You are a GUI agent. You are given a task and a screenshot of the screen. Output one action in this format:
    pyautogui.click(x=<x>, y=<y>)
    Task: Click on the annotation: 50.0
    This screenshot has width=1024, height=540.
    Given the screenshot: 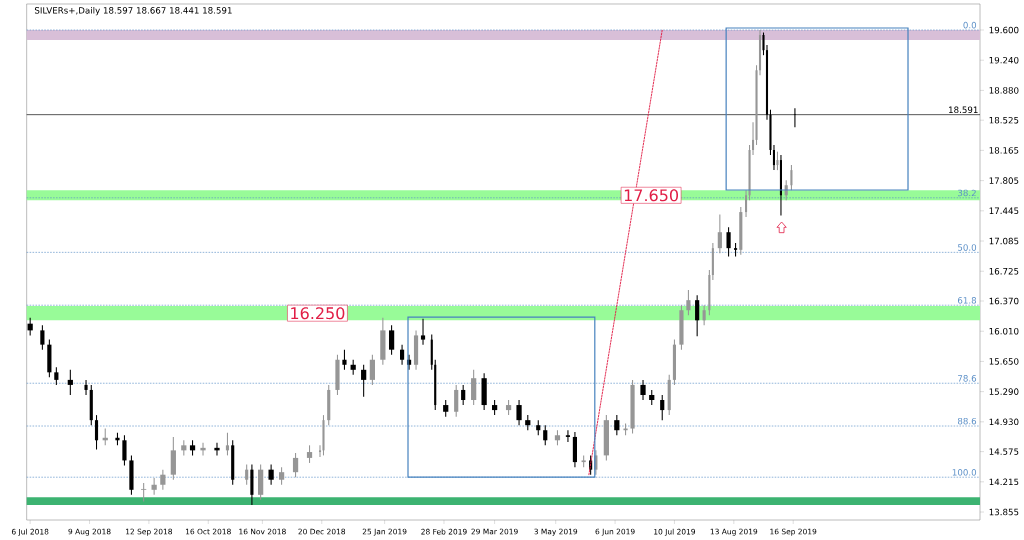 What is the action you would take?
    pyautogui.click(x=967, y=247)
    